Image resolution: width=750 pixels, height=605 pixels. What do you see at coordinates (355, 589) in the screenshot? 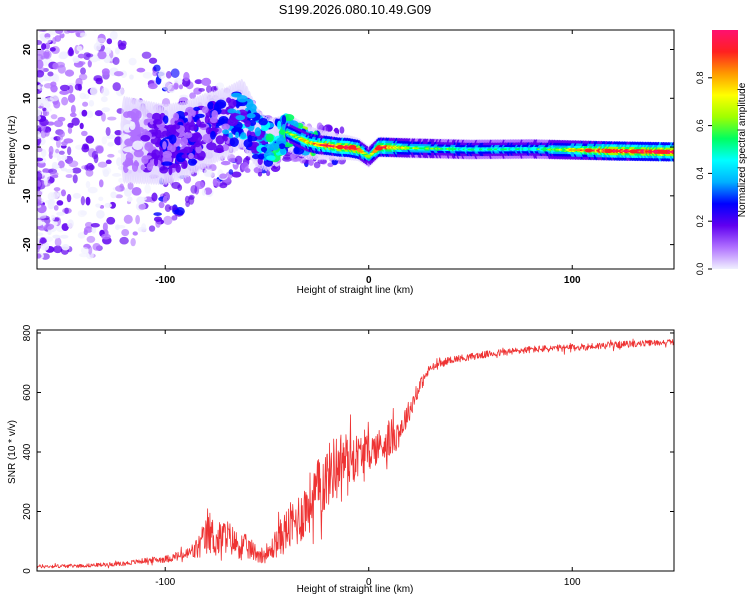
I see `snr-x-label: Height of straight line (km)` at bounding box center [355, 589].